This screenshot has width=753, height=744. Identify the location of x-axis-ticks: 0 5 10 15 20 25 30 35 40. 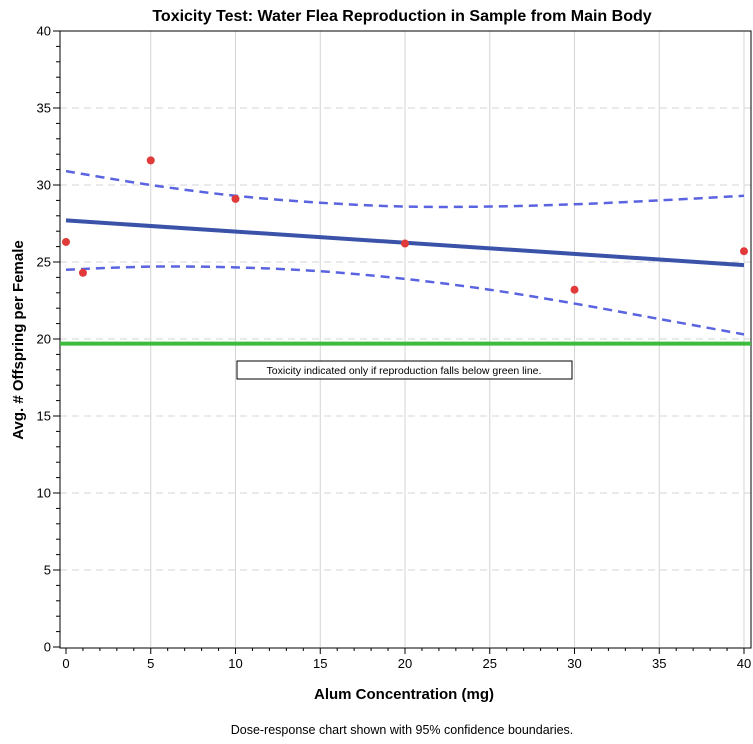
(406, 659).